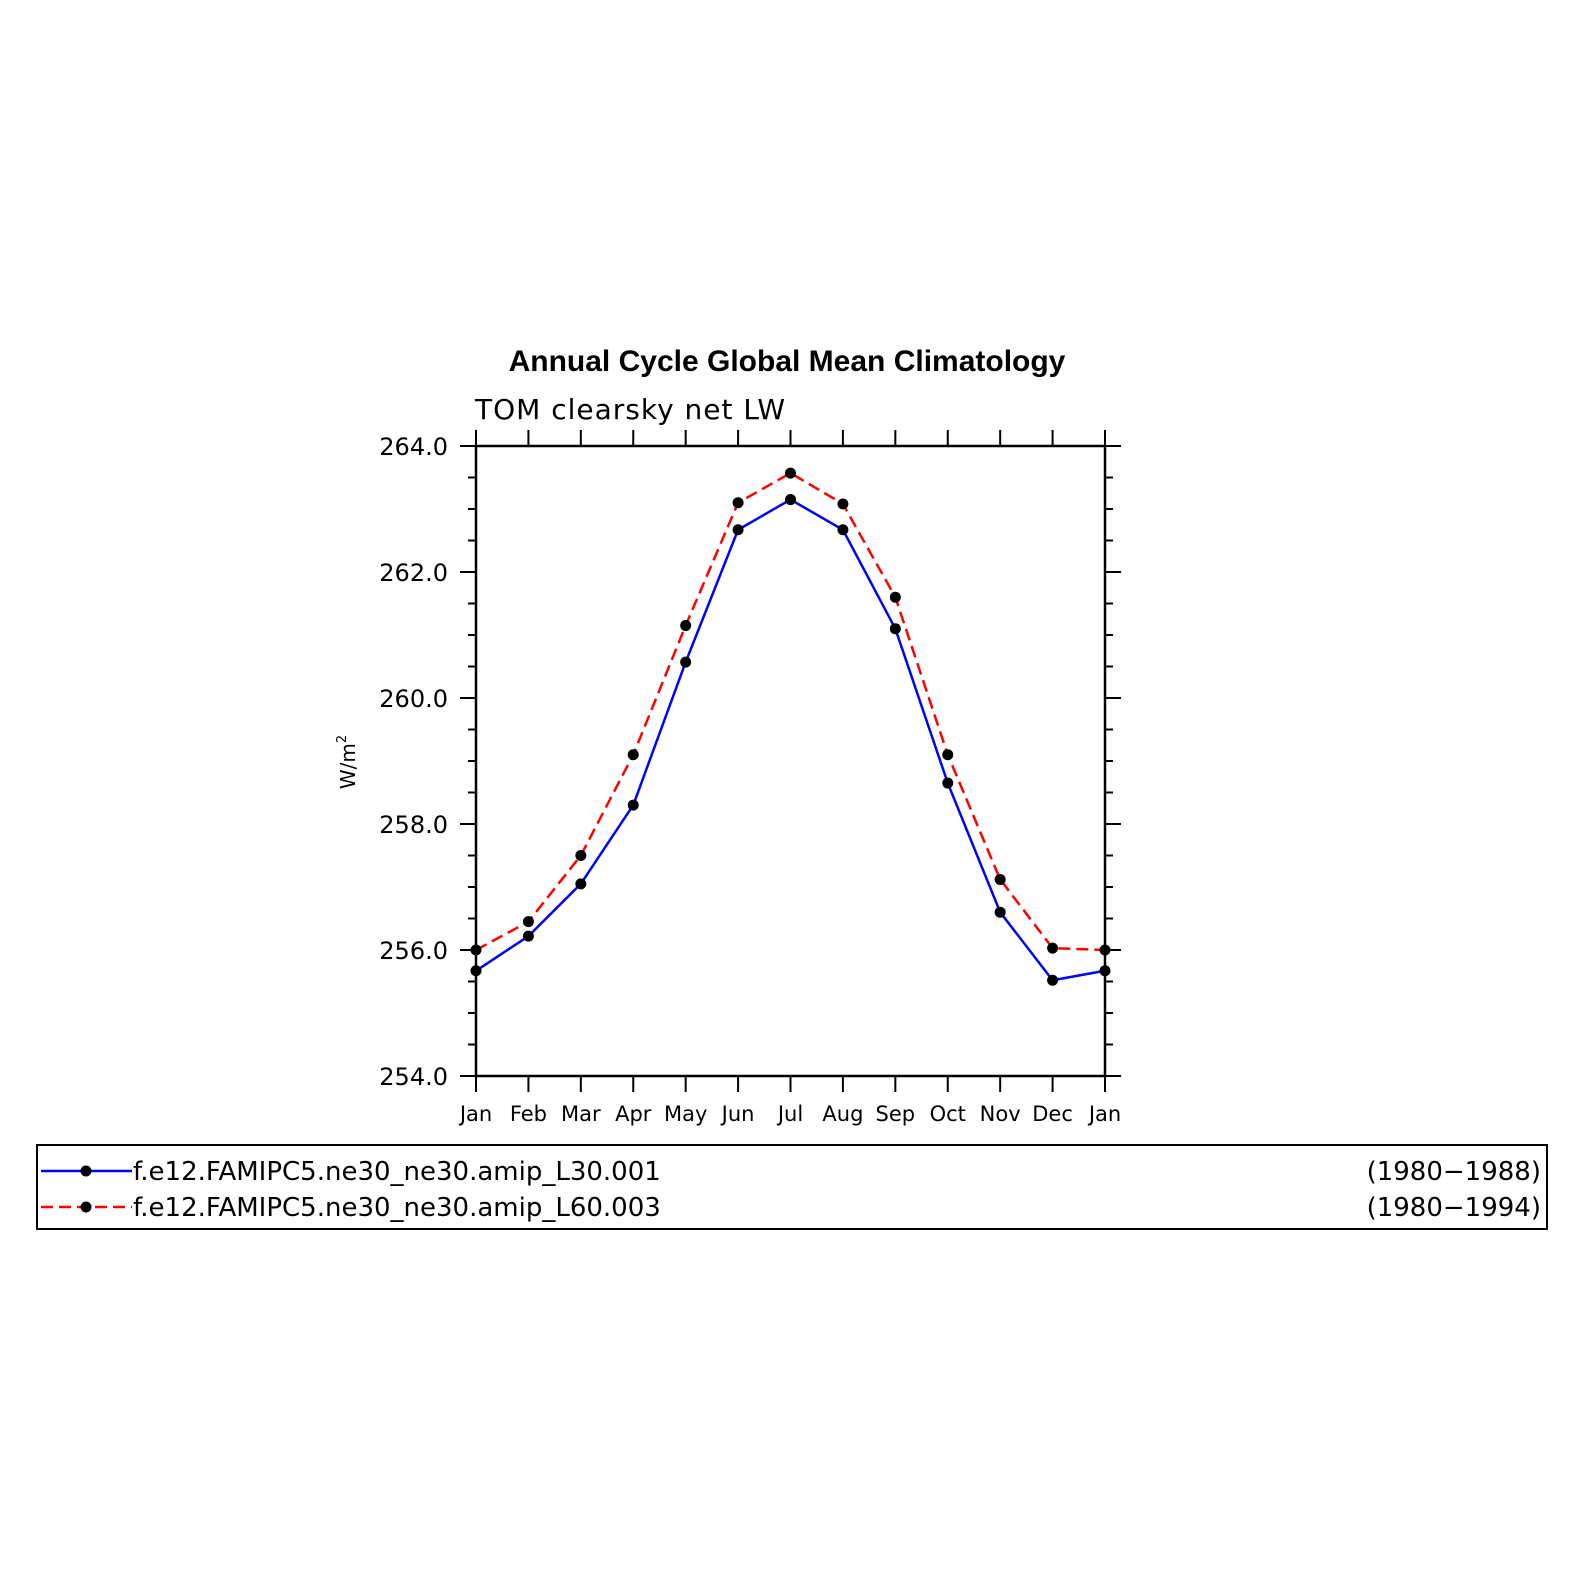 The width and height of the screenshot is (1575, 1575). What do you see at coordinates (397, 1208) in the screenshot?
I see `legend-label-2: f.e12.FAMIPC5.ne30_ne30.amip_L60.003` at bounding box center [397, 1208].